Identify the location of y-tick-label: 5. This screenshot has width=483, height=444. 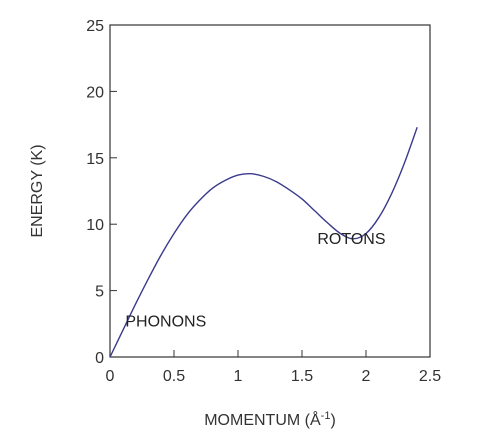
(99, 292).